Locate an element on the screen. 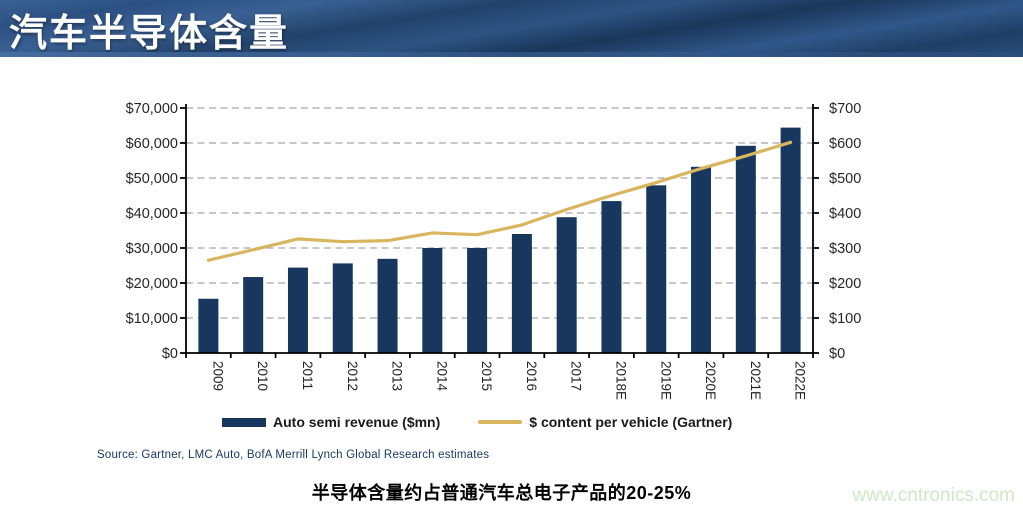 Image resolution: width=1023 pixels, height=514 pixels. left-tick-label: $0 is located at coordinates (170, 354).